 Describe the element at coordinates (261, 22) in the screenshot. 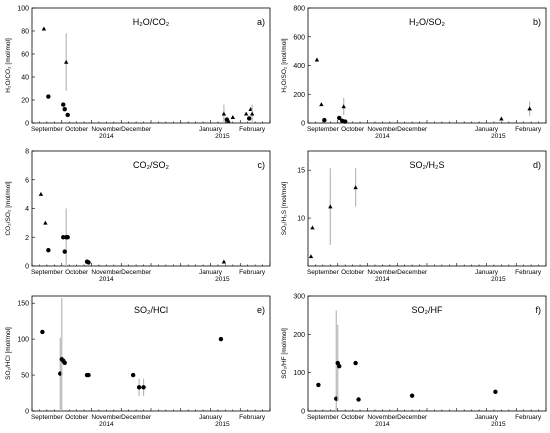

I see `panel-label: a)` at that location.